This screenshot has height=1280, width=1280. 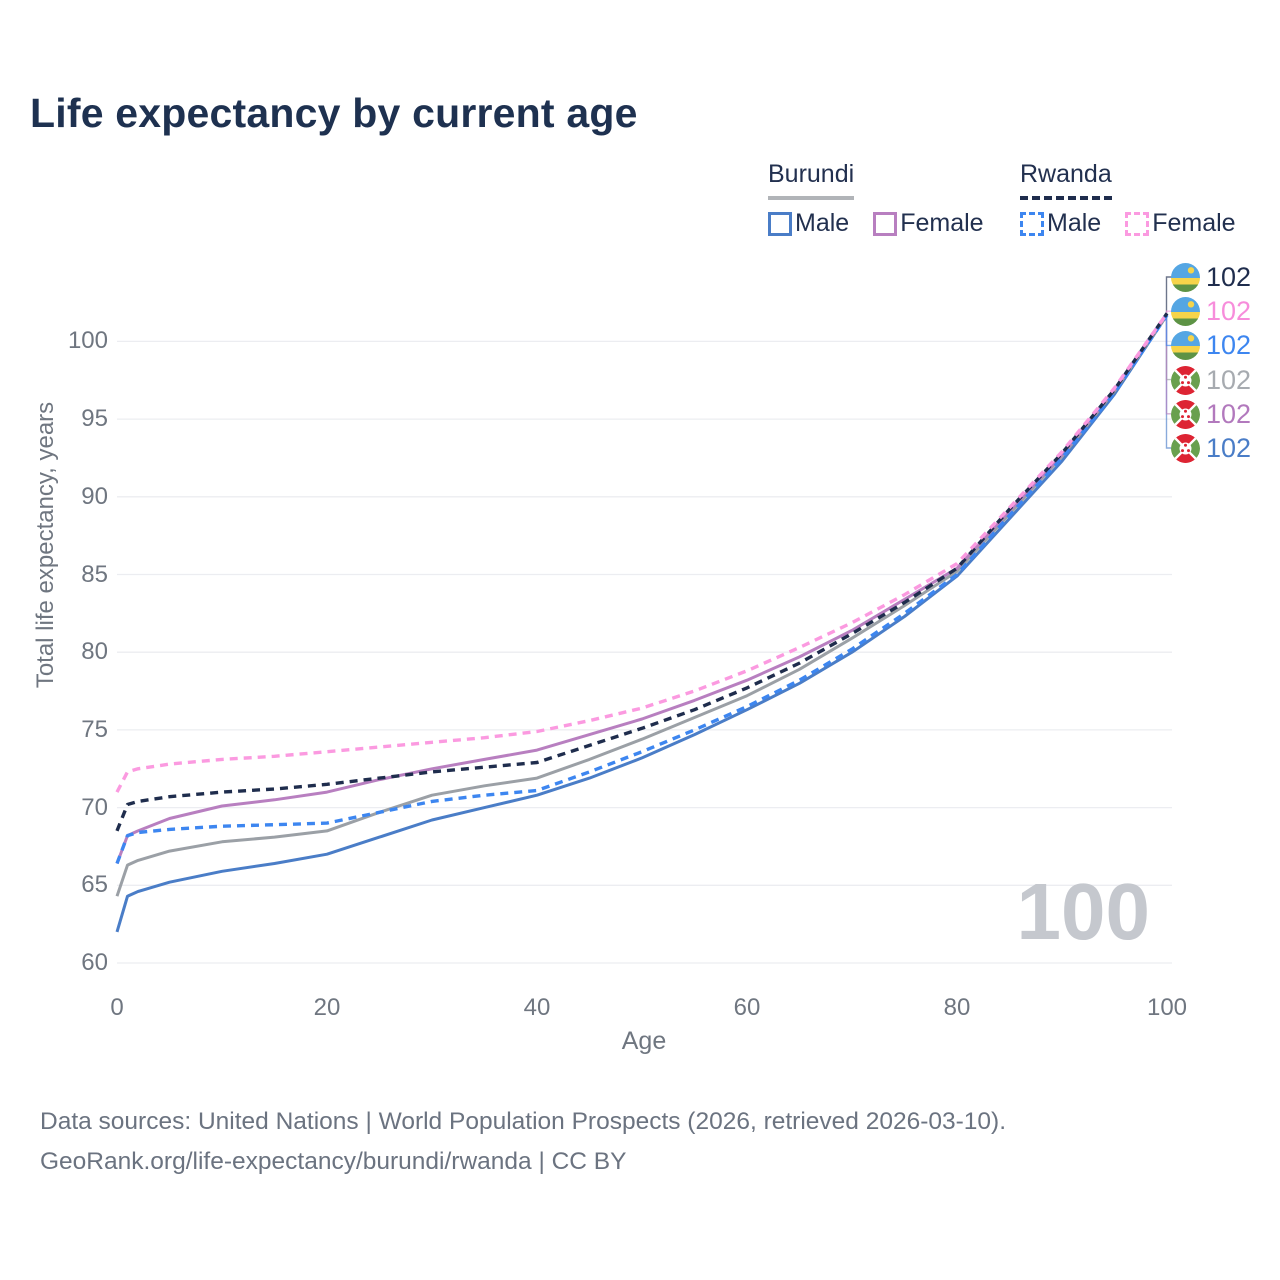 What do you see at coordinates (1229, 345) in the screenshot?
I see `end-value-rwanda-male: 102` at bounding box center [1229, 345].